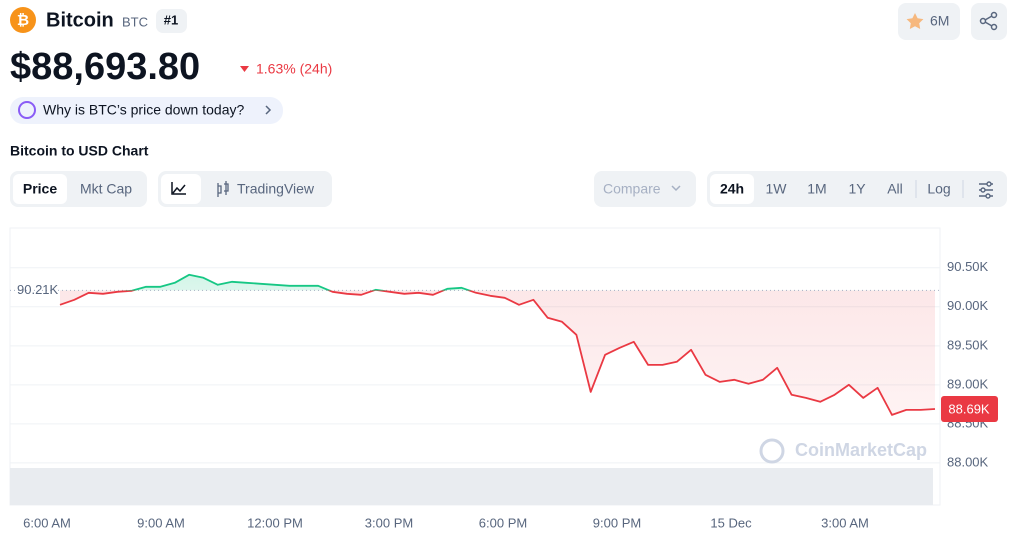  What do you see at coordinates (968, 344) in the screenshot?
I see `y-tick-label: 89.50K` at bounding box center [968, 344].